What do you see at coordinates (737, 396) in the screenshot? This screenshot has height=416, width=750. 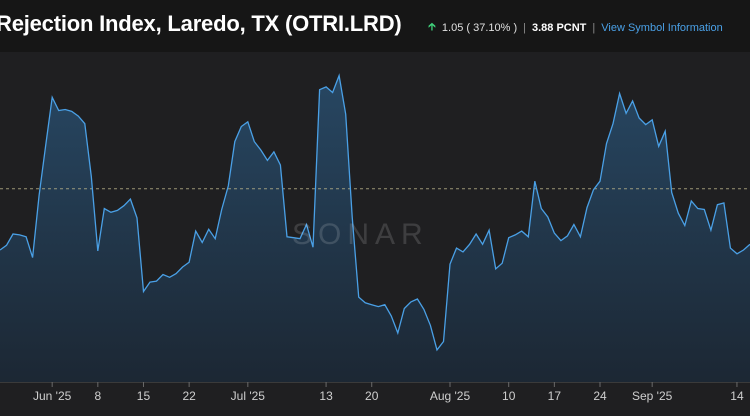 I see `x-tick-label: 14` at bounding box center [737, 396].